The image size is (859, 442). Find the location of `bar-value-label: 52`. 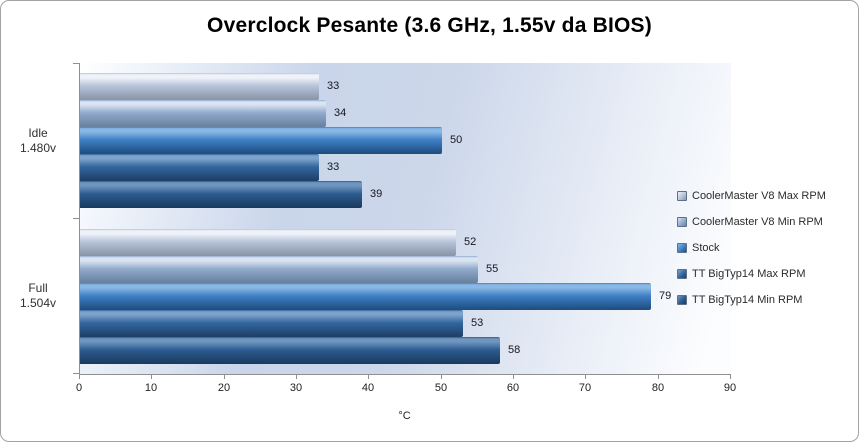

bar-value-label: 52 is located at coordinates (470, 242).